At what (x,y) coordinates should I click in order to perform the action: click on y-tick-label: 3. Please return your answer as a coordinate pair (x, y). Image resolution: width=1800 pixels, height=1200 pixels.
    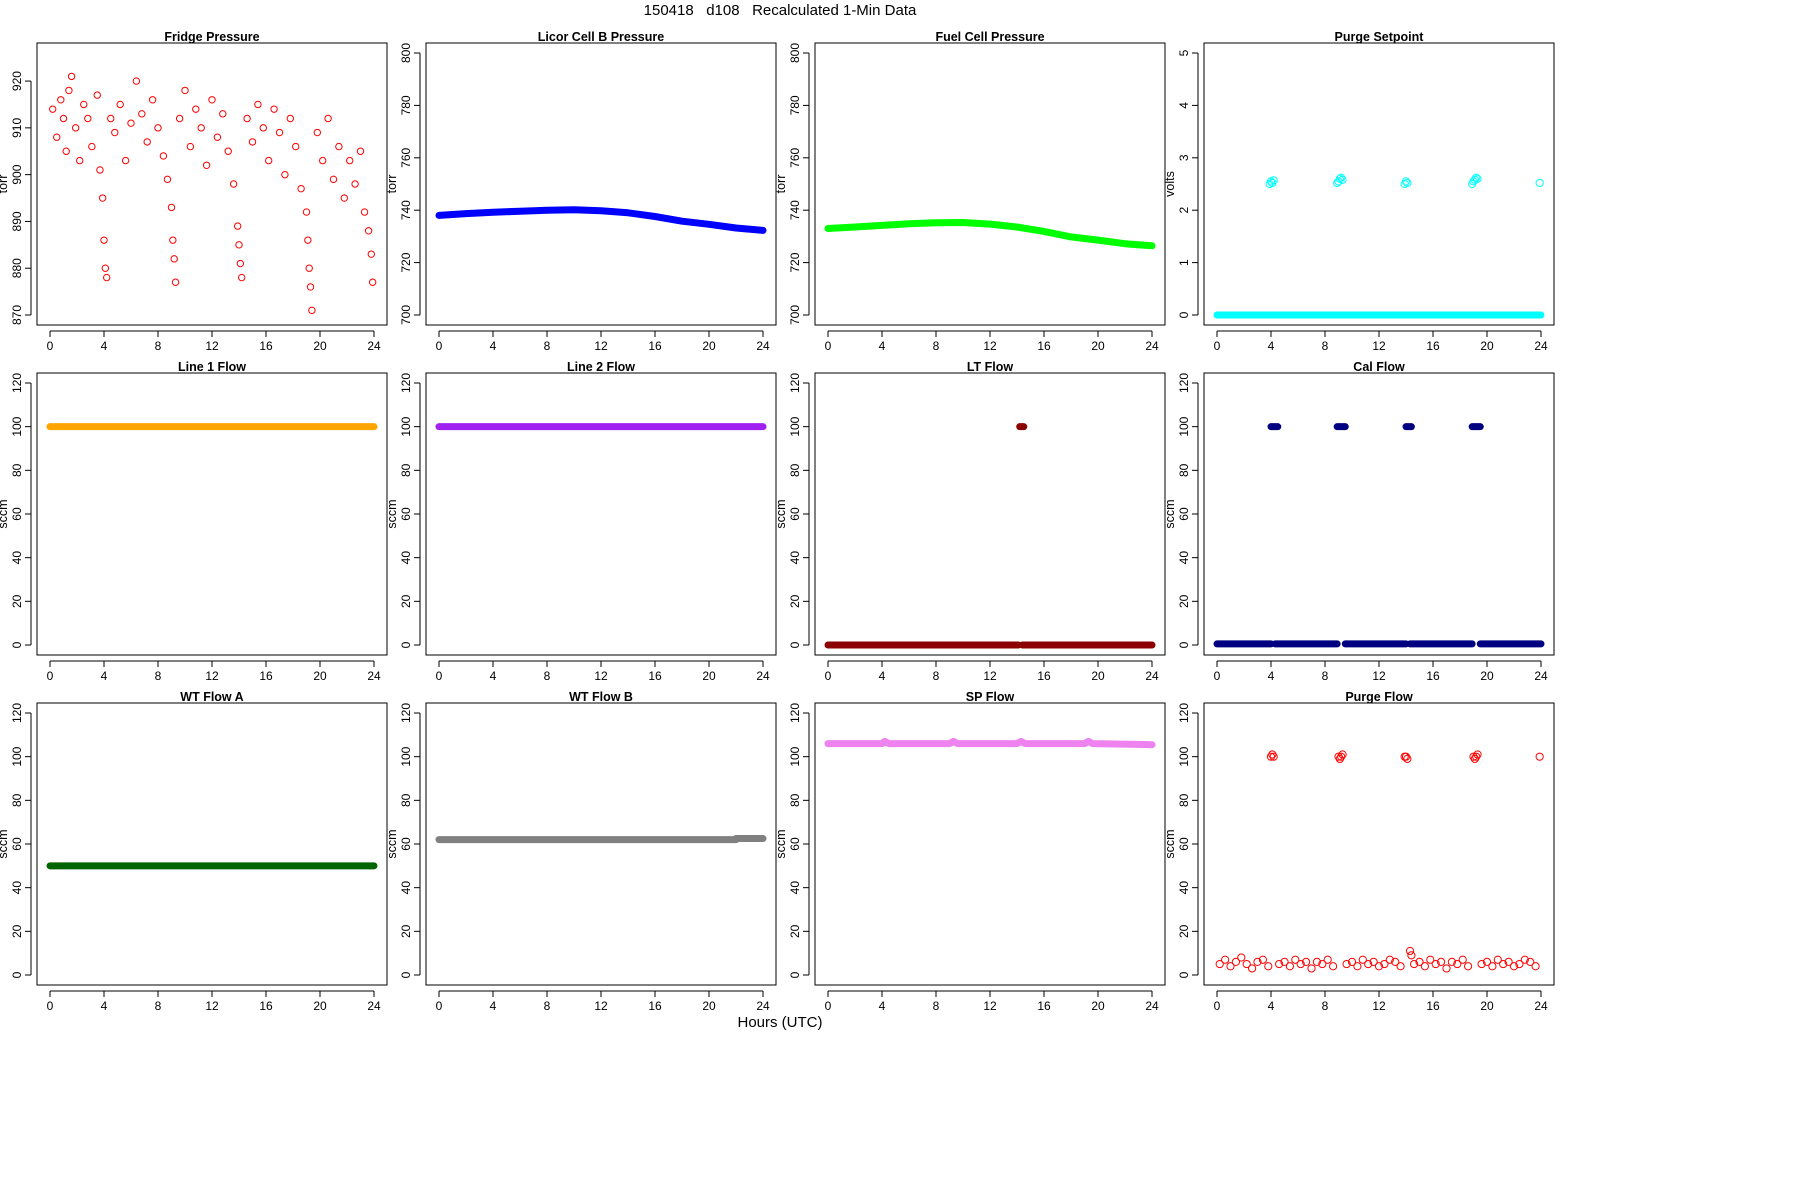
    Looking at the image, I should click on (1184, 157).